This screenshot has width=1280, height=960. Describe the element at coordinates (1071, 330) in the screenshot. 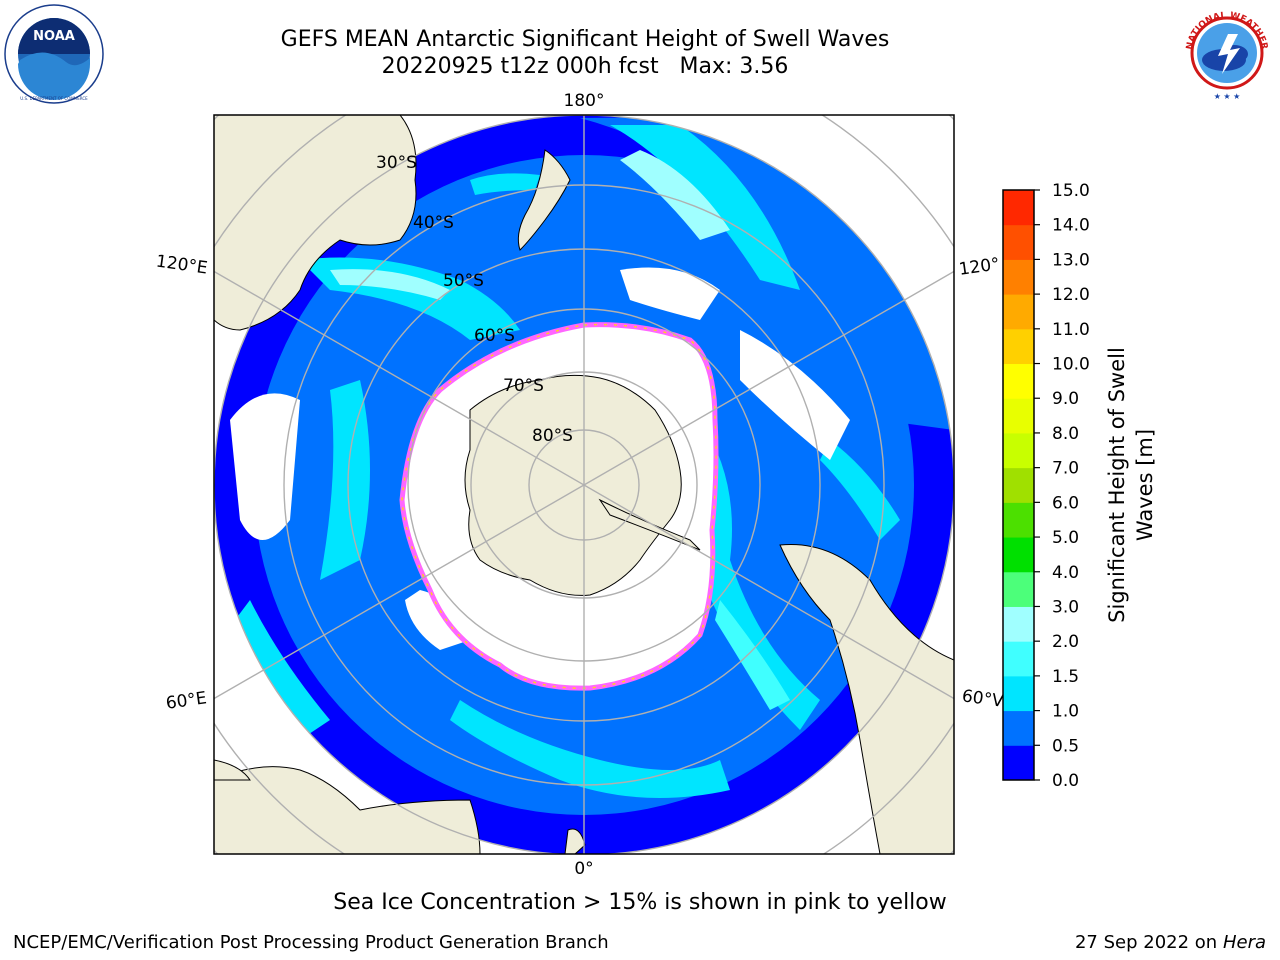

I see `colorbar-tick-label: 11.0` at that location.